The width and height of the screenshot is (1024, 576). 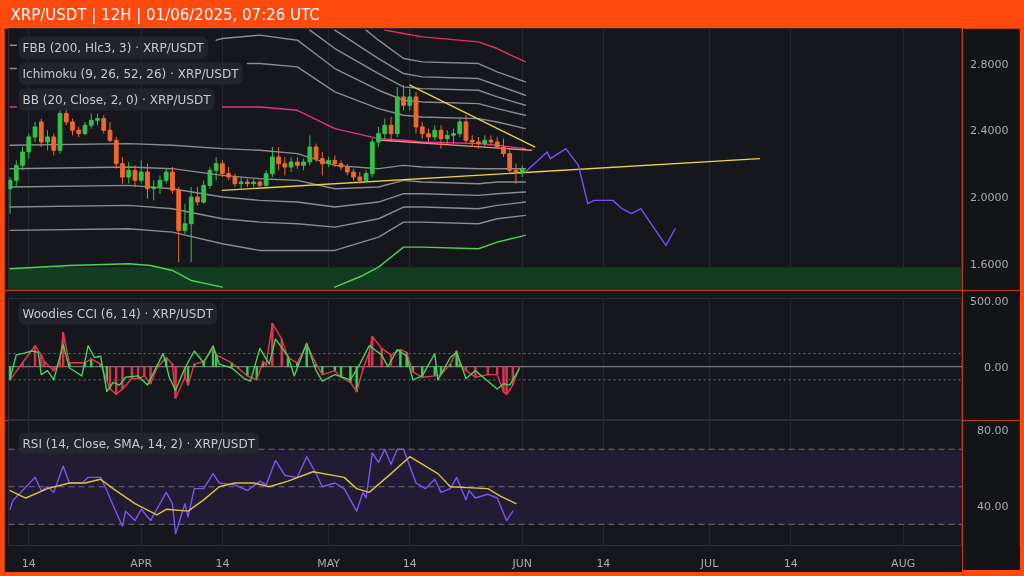 I want to click on x-tick-label: JUN, so click(x=521, y=563).